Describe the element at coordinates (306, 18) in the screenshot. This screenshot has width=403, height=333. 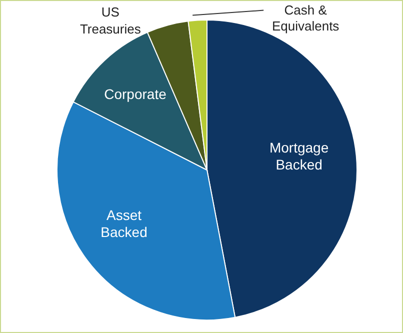
I see `slice-label: Cash & Equivalents` at that location.